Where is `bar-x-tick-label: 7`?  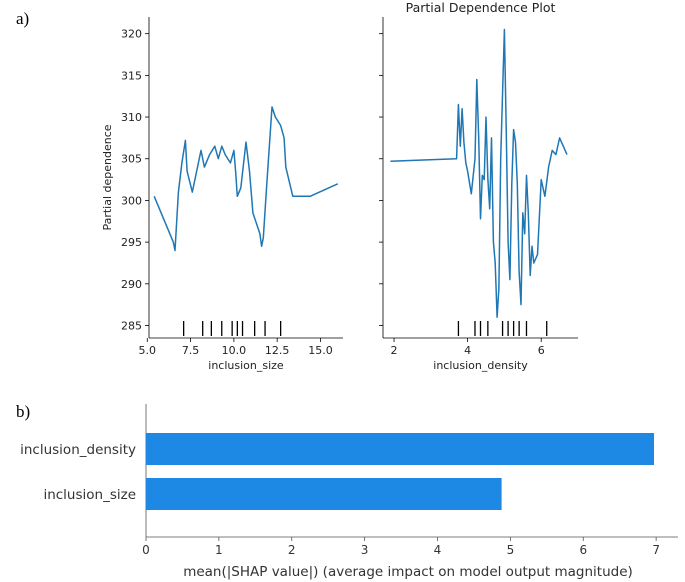 bar-x-tick-label: 7 is located at coordinates (656, 550).